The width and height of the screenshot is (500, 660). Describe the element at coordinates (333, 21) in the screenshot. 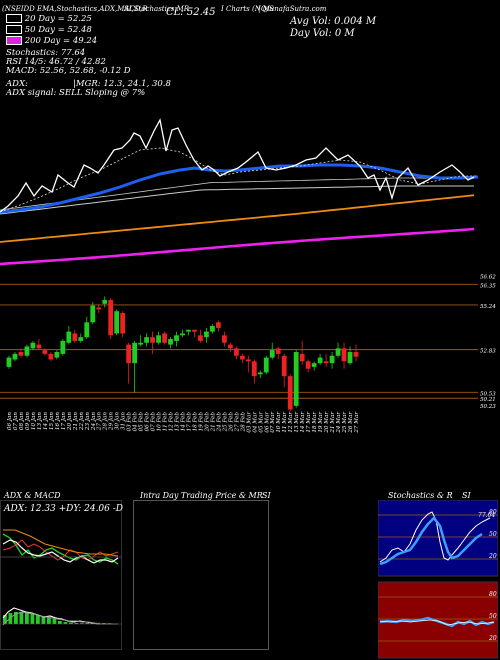

I see `avg-volume: Avg Vol: 0.004 M` at that location.